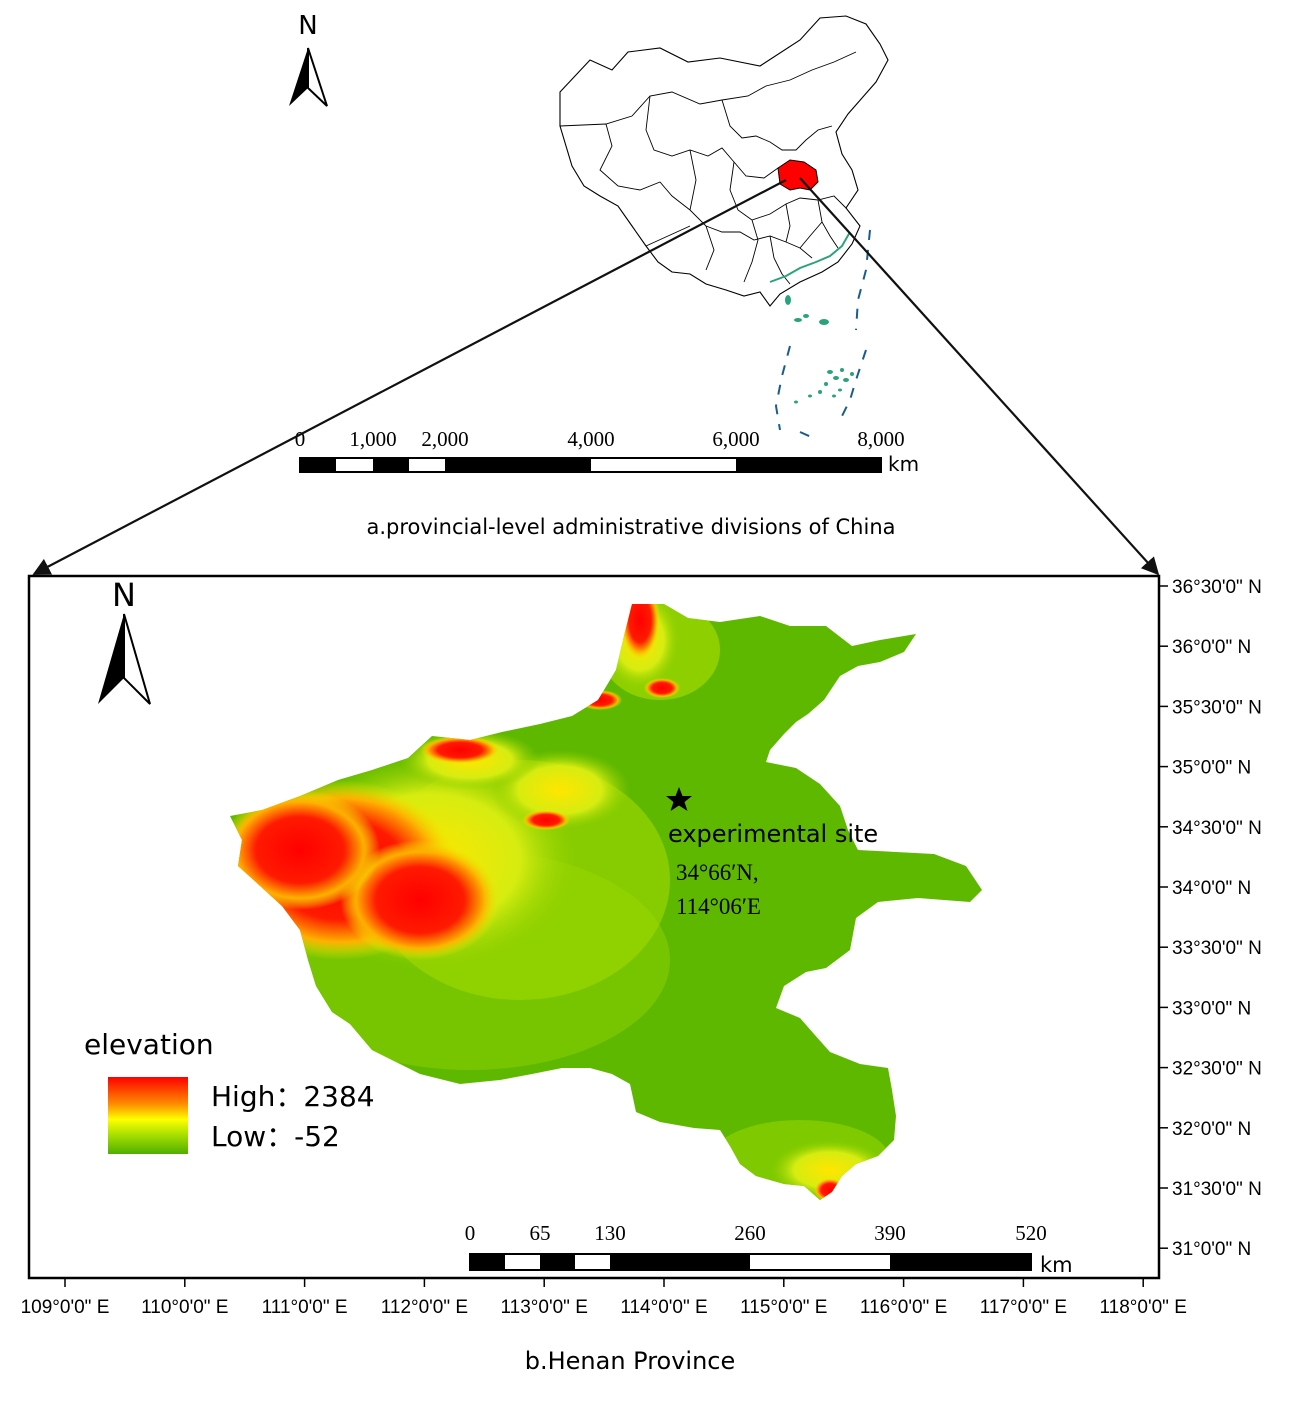 This screenshot has width=1299, height=1416. What do you see at coordinates (424, 1307) in the screenshot?
I see `lon-label: 112°0'0" E` at bounding box center [424, 1307].